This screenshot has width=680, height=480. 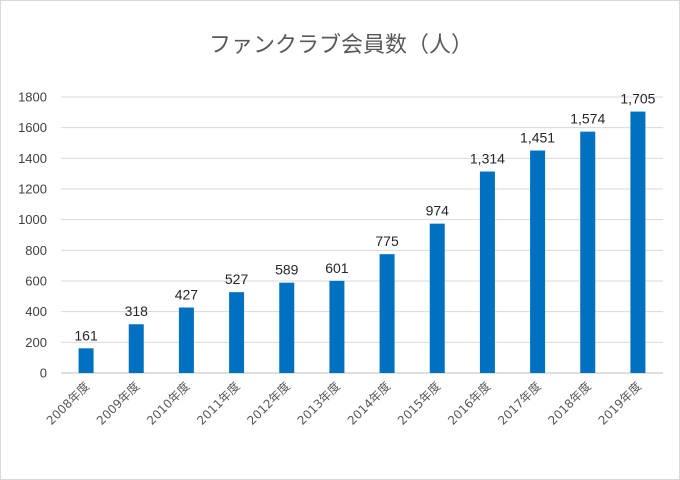 I want to click on data-label: 775, so click(x=387, y=241).